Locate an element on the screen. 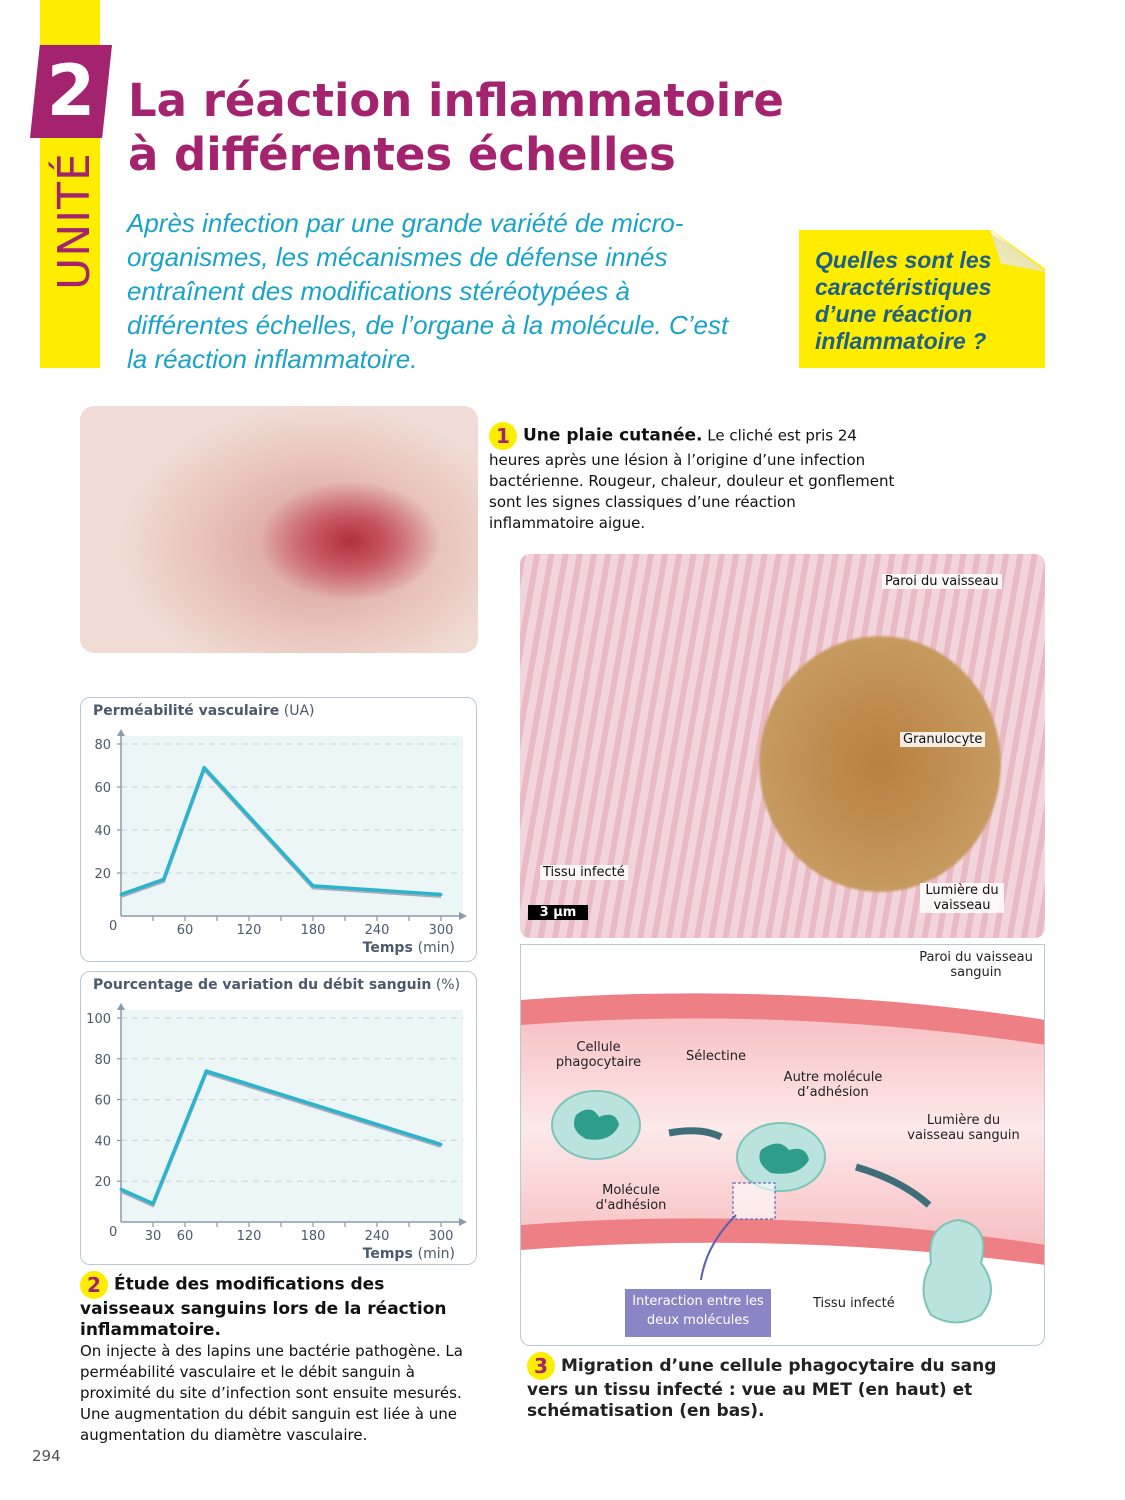  migrating-cell is located at coordinates (957, 1271).